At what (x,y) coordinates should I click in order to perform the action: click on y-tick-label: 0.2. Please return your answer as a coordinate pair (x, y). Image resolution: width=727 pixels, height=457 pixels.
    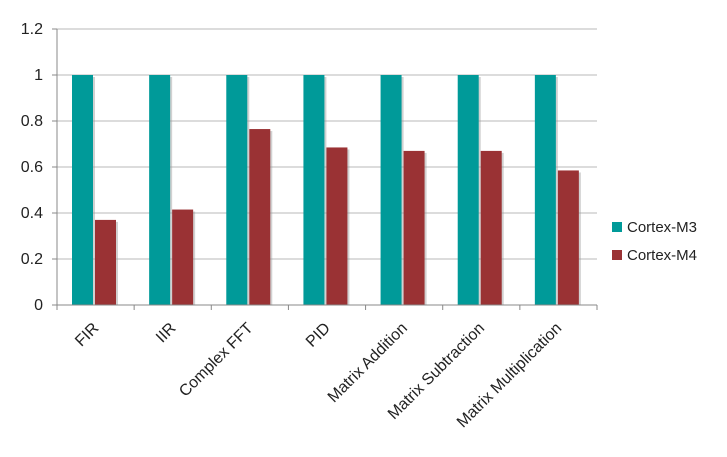
    Looking at the image, I should click on (32, 259).